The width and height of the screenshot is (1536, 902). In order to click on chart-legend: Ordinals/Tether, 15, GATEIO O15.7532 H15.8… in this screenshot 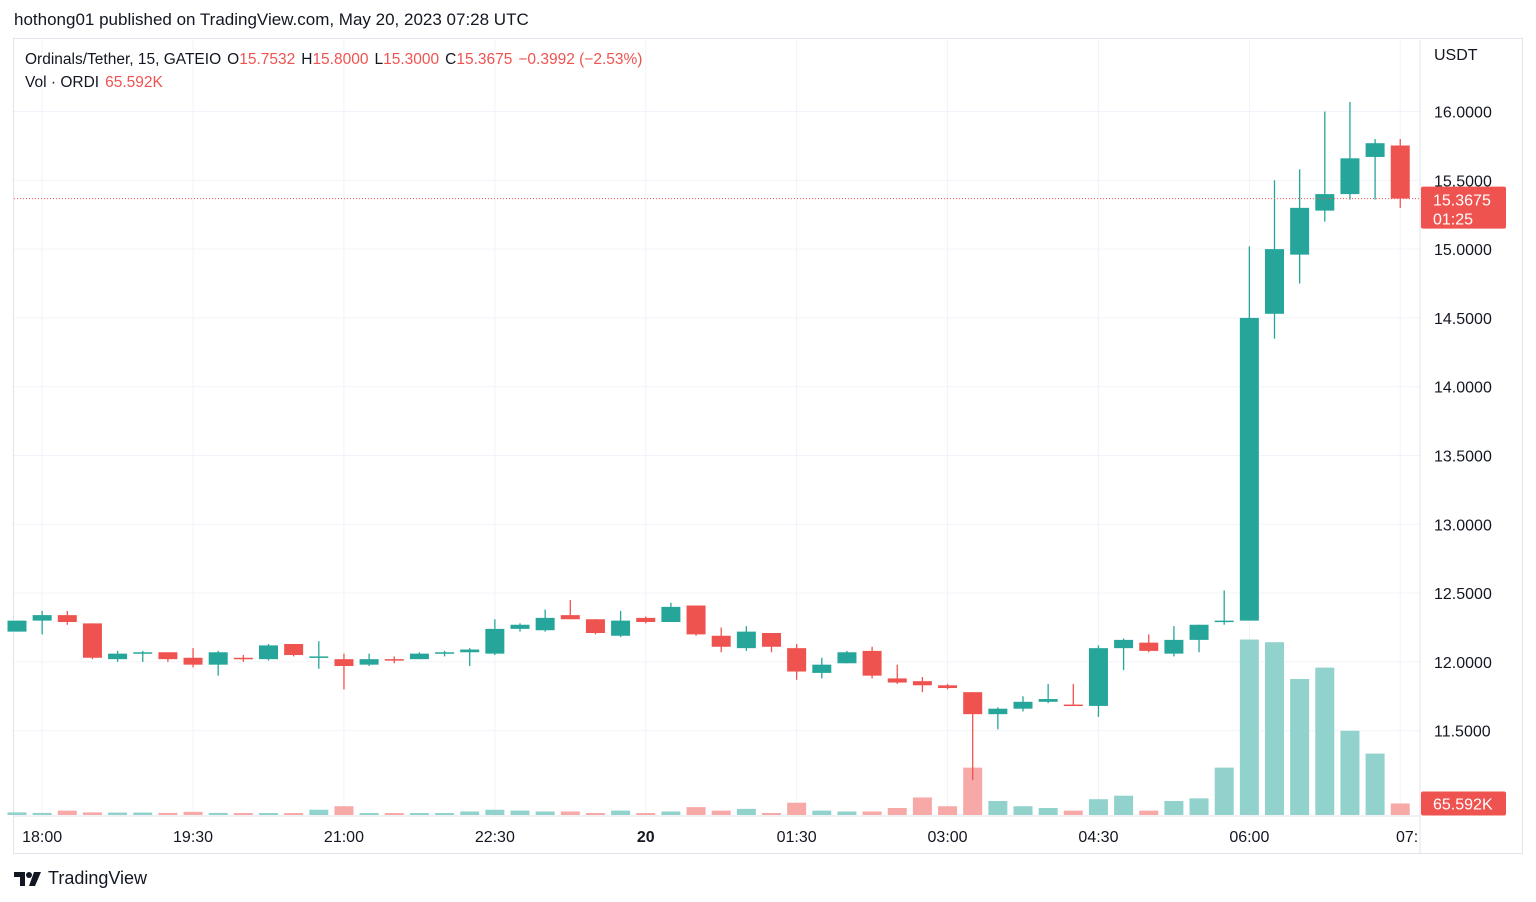, I will do `click(333, 71)`.